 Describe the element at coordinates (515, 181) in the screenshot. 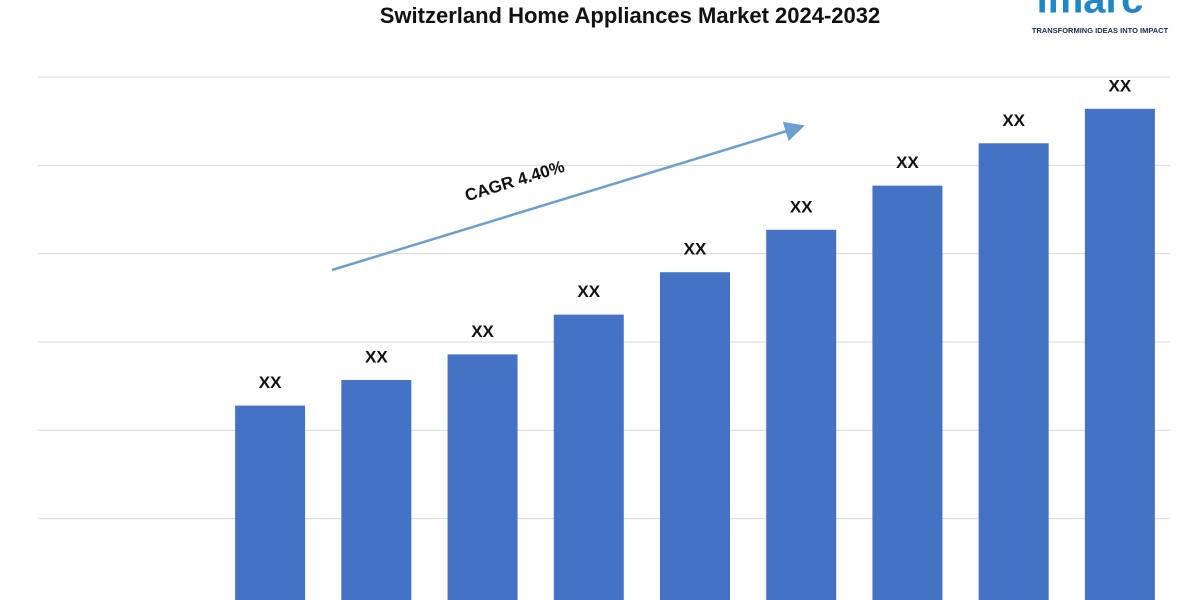

I see `cagr-annotation: CAGR 4.40%` at that location.